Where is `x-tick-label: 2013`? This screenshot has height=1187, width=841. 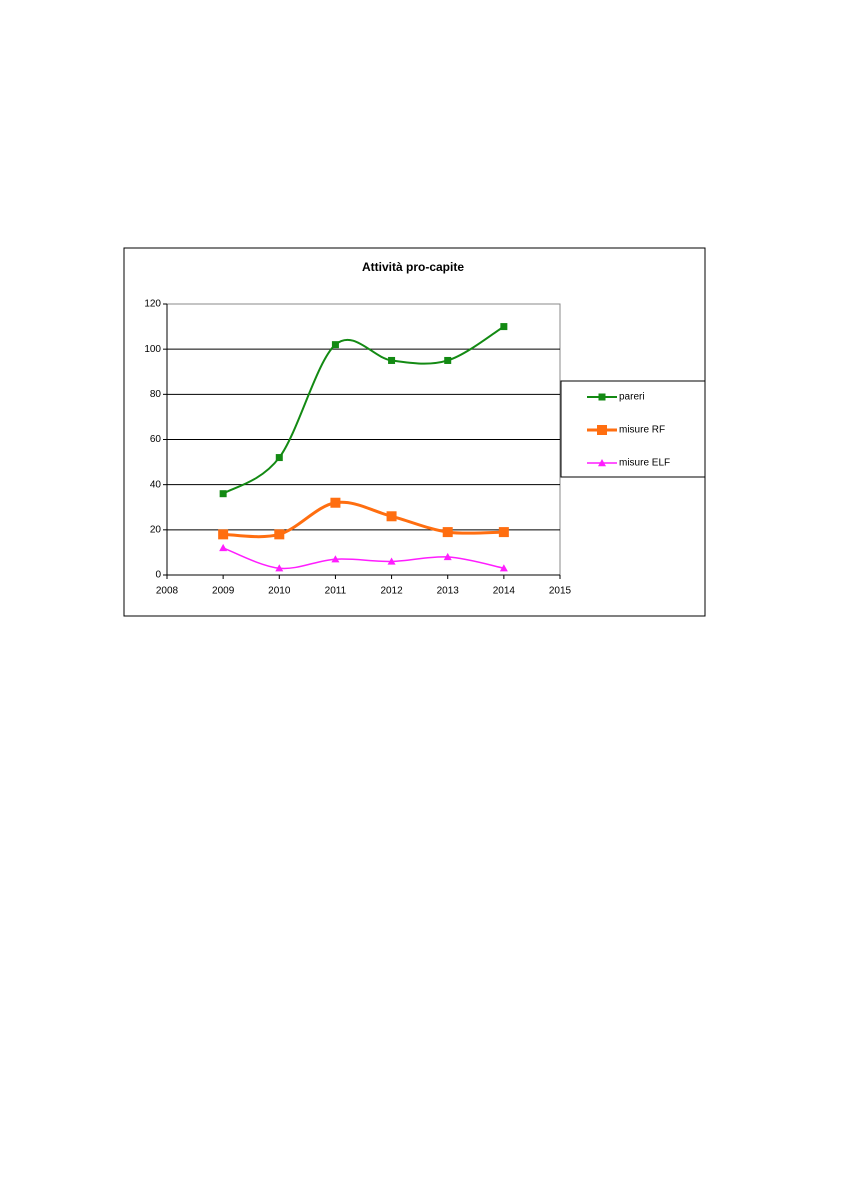 x-tick-label: 2013 is located at coordinates (448, 591).